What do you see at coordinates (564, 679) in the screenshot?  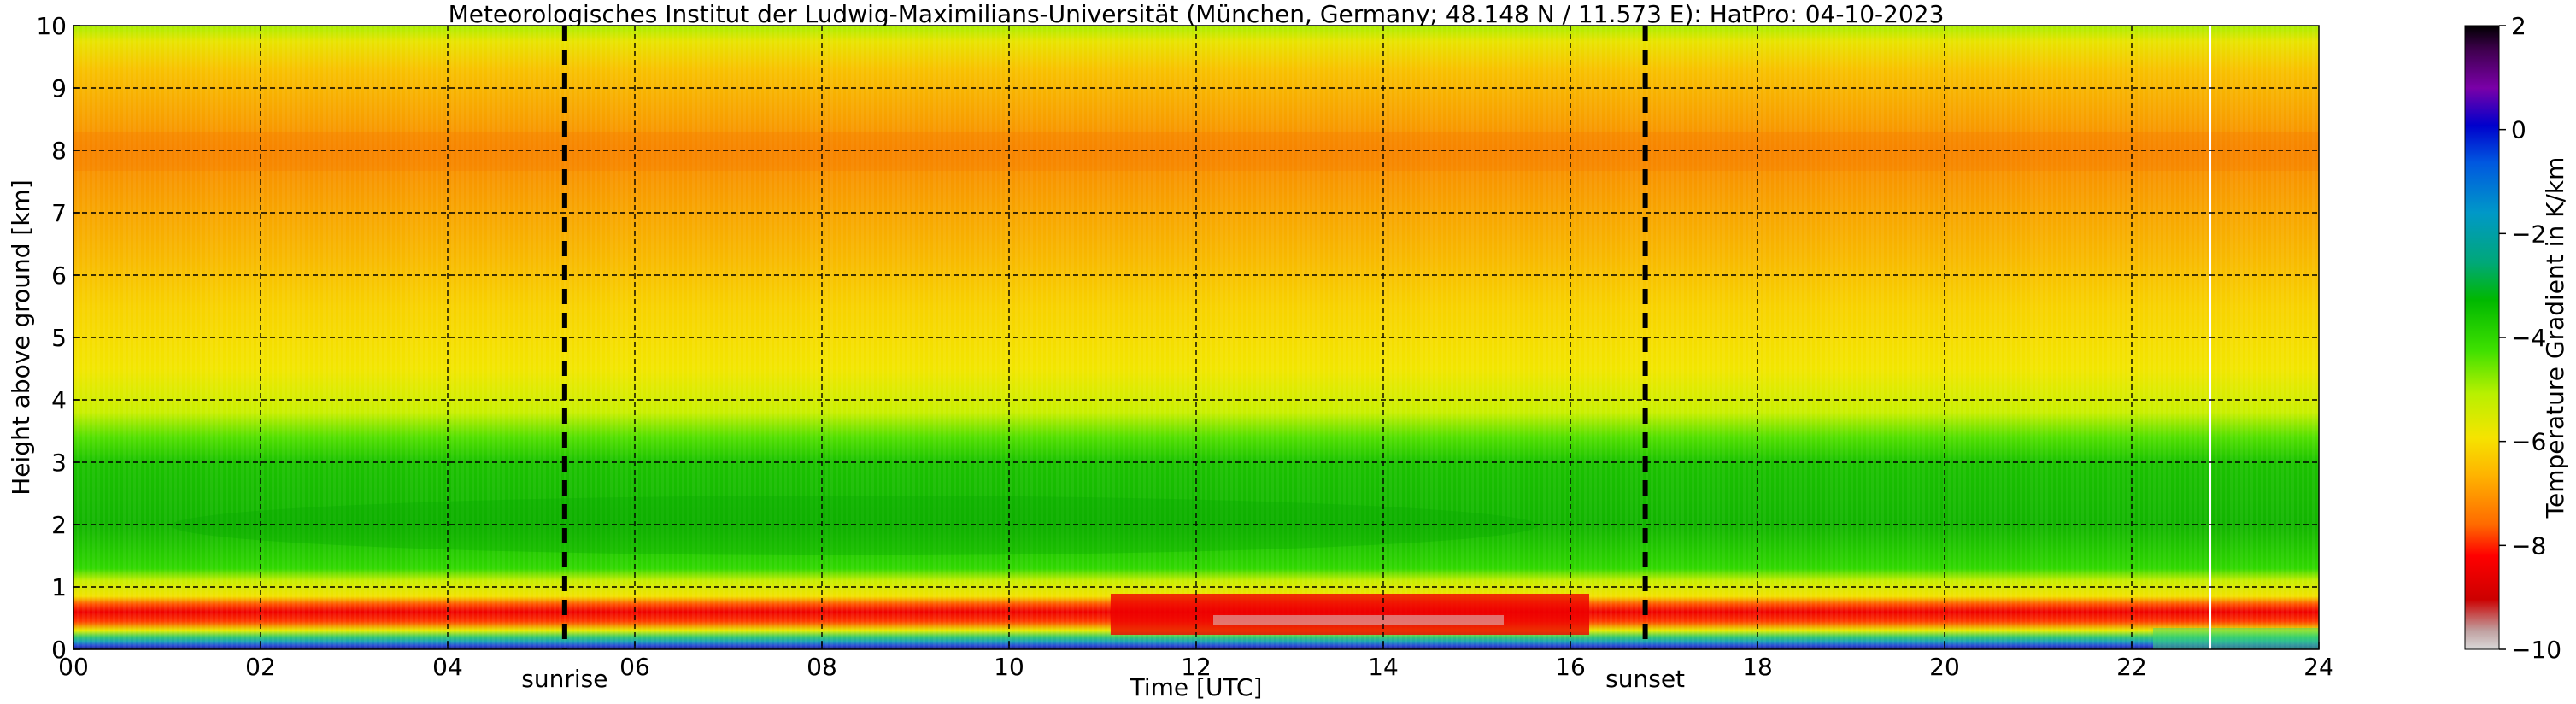 I see `sunrise-label: sunrise` at bounding box center [564, 679].